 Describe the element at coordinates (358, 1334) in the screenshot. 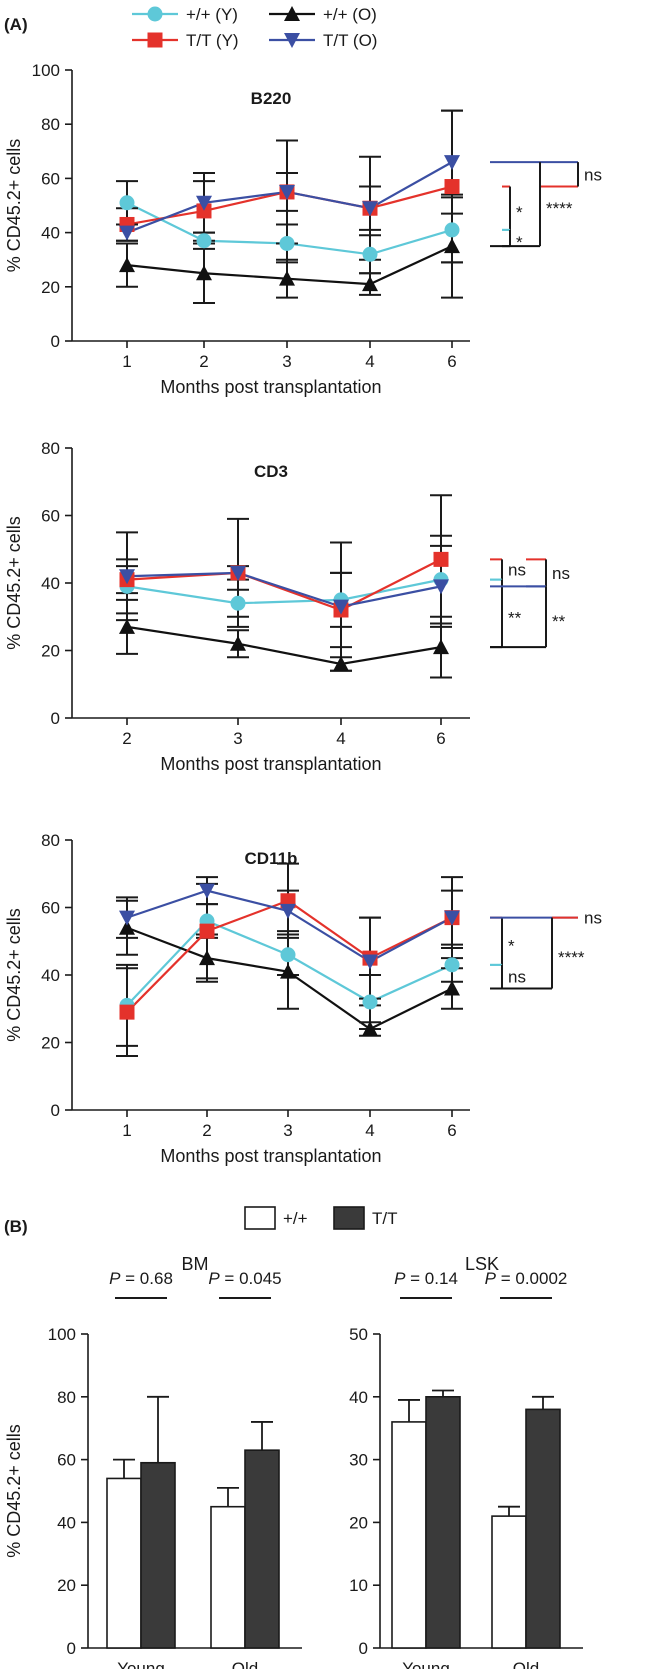

I see `y-tick-label: 50` at that location.